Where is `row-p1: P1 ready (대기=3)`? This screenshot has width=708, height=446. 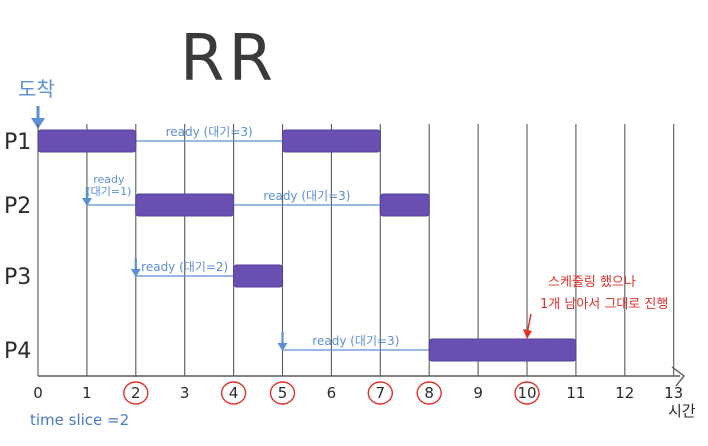
row-p1: P1 ready (대기=3) is located at coordinates (192, 140).